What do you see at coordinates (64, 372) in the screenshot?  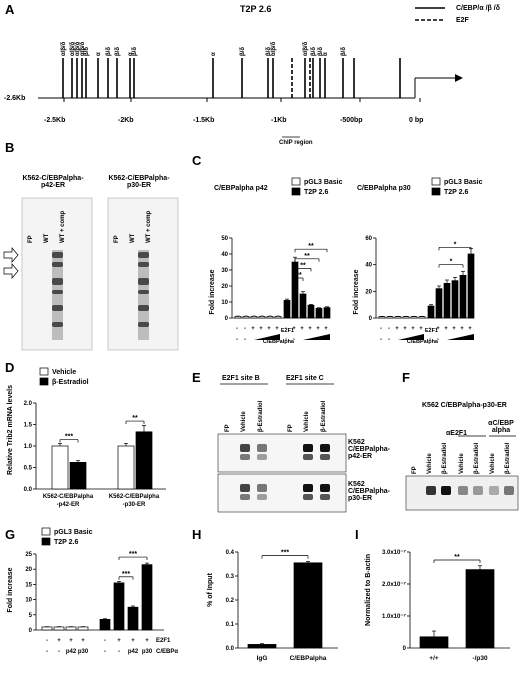 I see `legend-label: Vehicle` at bounding box center [64, 372].